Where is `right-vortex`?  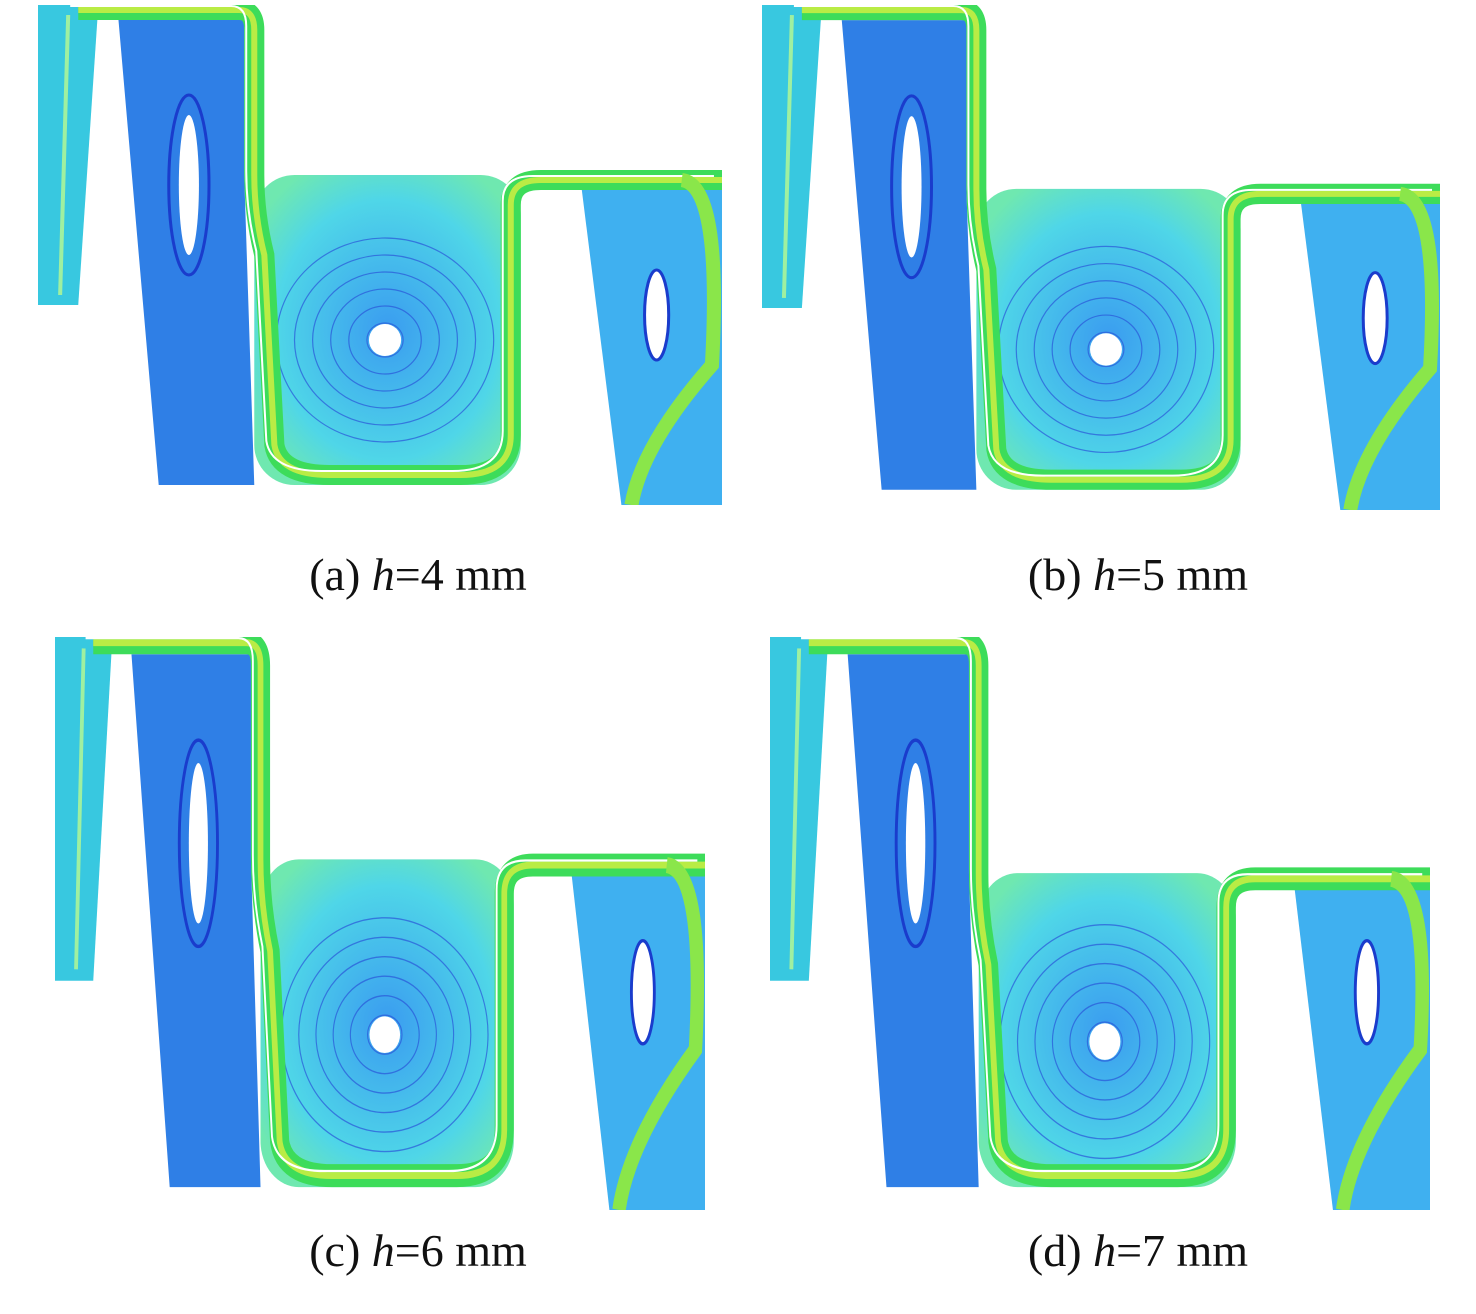 right-vortex is located at coordinates (1362, 1047).